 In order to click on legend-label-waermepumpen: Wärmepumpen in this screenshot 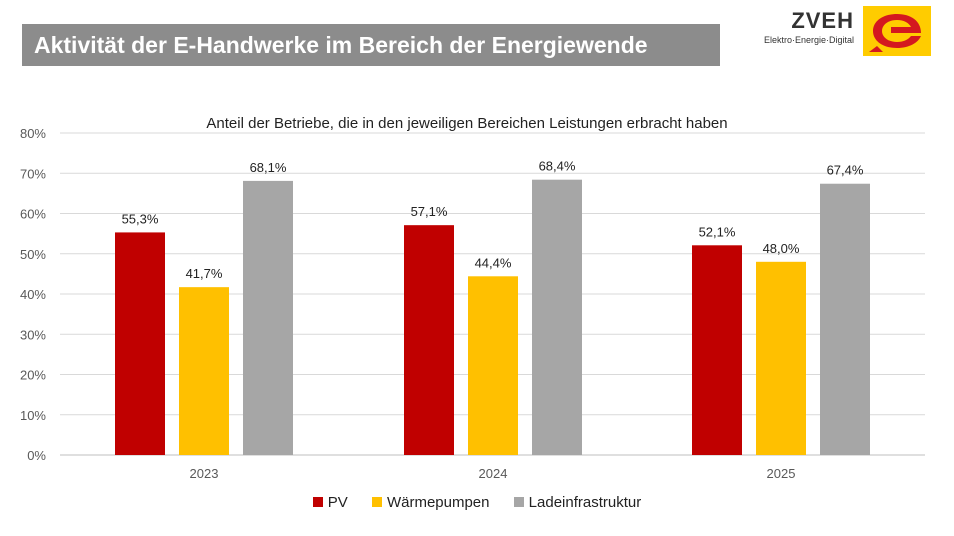, I will do `click(438, 502)`.